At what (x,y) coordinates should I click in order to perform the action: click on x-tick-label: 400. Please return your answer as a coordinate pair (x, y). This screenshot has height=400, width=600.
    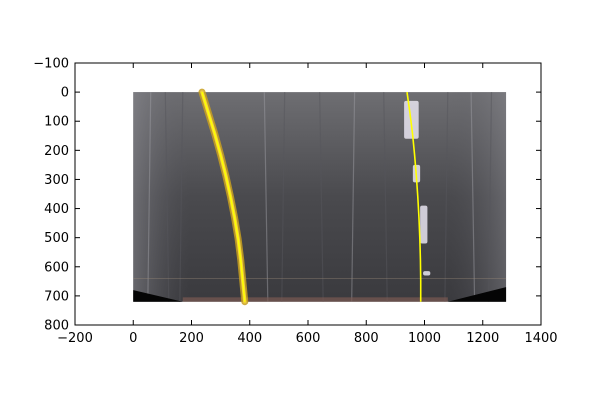
    Looking at the image, I should click on (249, 338).